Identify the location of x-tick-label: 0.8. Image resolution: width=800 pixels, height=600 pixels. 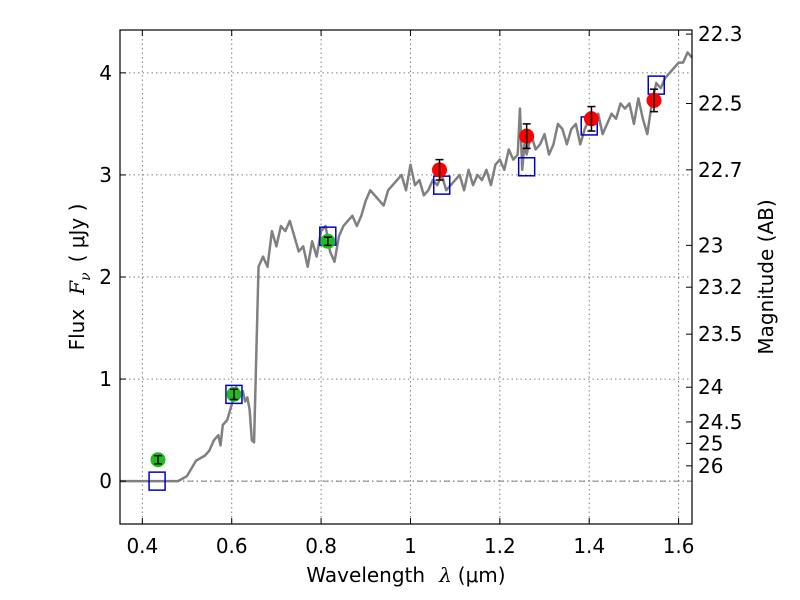
(321, 546).